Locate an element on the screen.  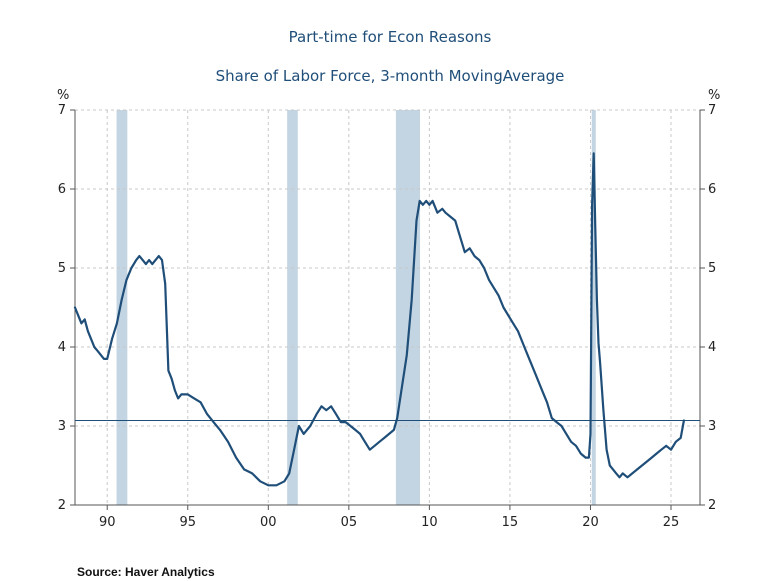
x-tick-label: 10 is located at coordinates (429, 522).